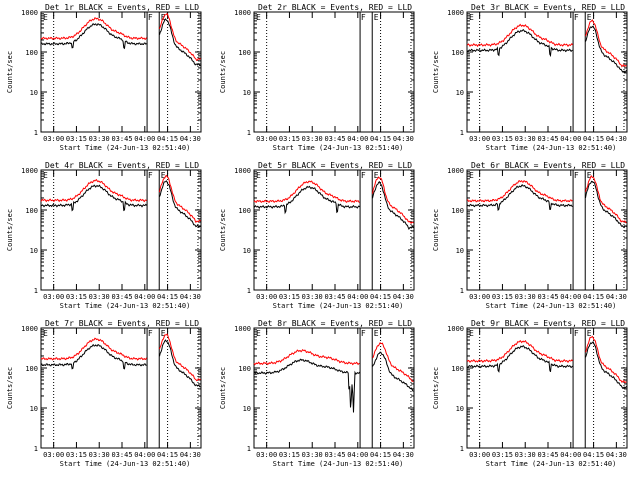 This screenshot has width=640, height=480. What do you see at coordinates (335, 323) in the screenshot?
I see `chart-title: Det 8r BLACK = Events, RED = LLD` at bounding box center [335, 323].